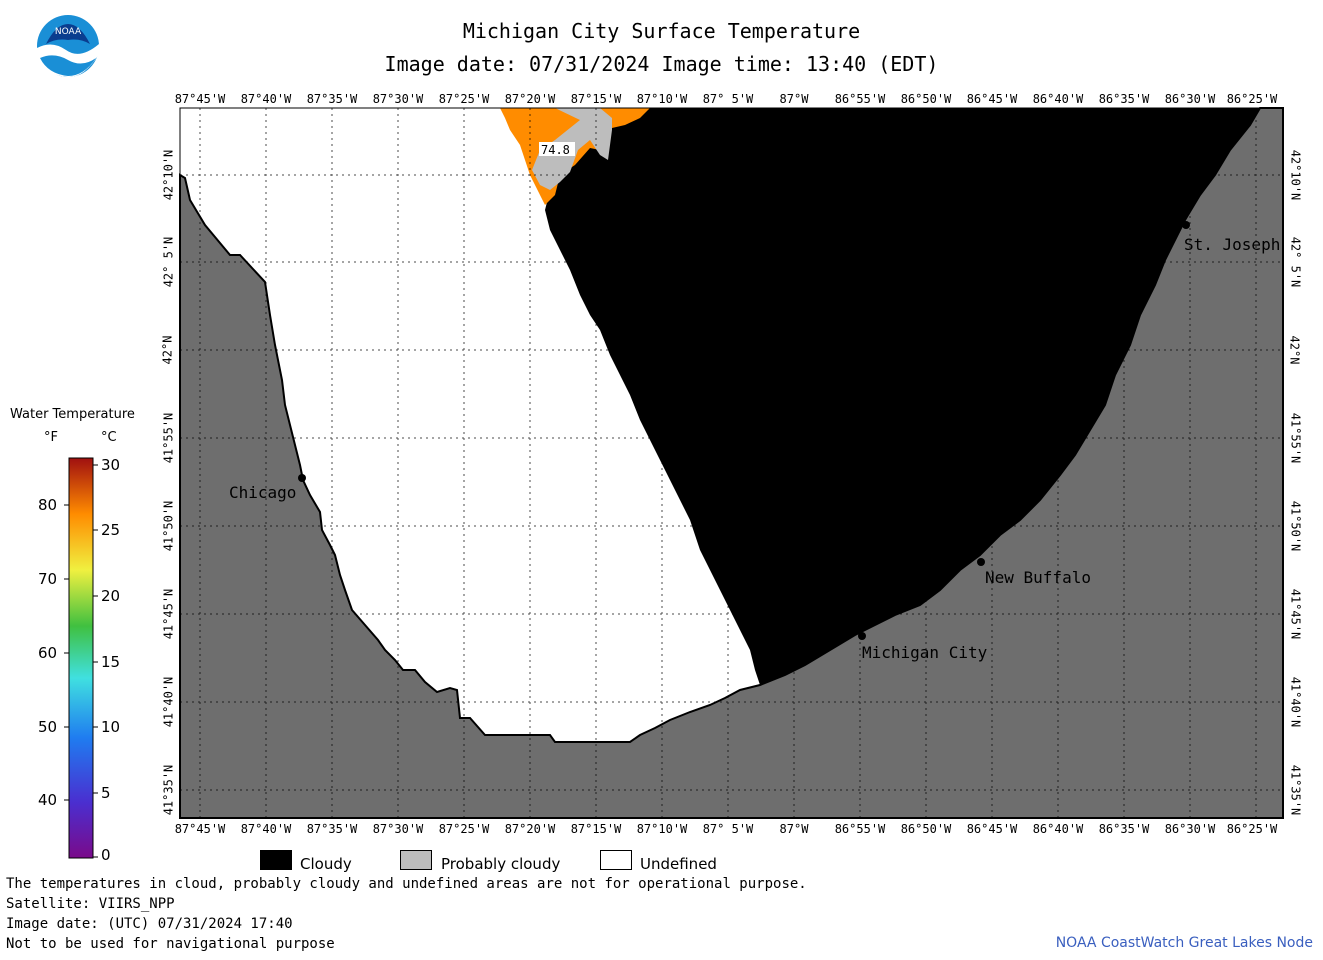 The height and width of the screenshot is (960, 1323). Describe the element at coordinates (302, 478) in the screenshot. I see `chicago-marker` at that location.